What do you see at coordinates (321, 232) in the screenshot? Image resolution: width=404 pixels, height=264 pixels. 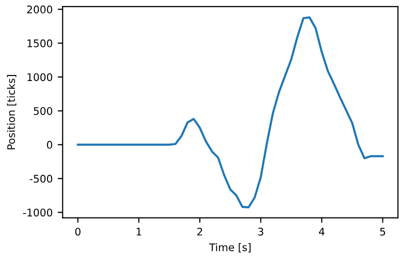 I see `x-tick-label: 4` at bounding box center [321, 232].